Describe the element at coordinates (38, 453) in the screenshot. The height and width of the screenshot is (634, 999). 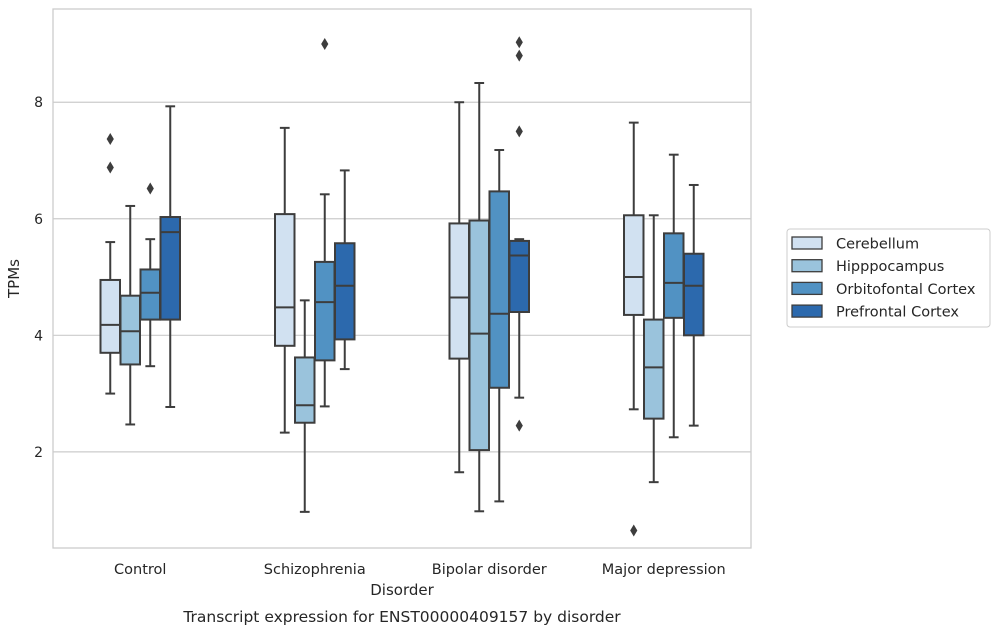
I see `y-tick-label: 2` at that location.